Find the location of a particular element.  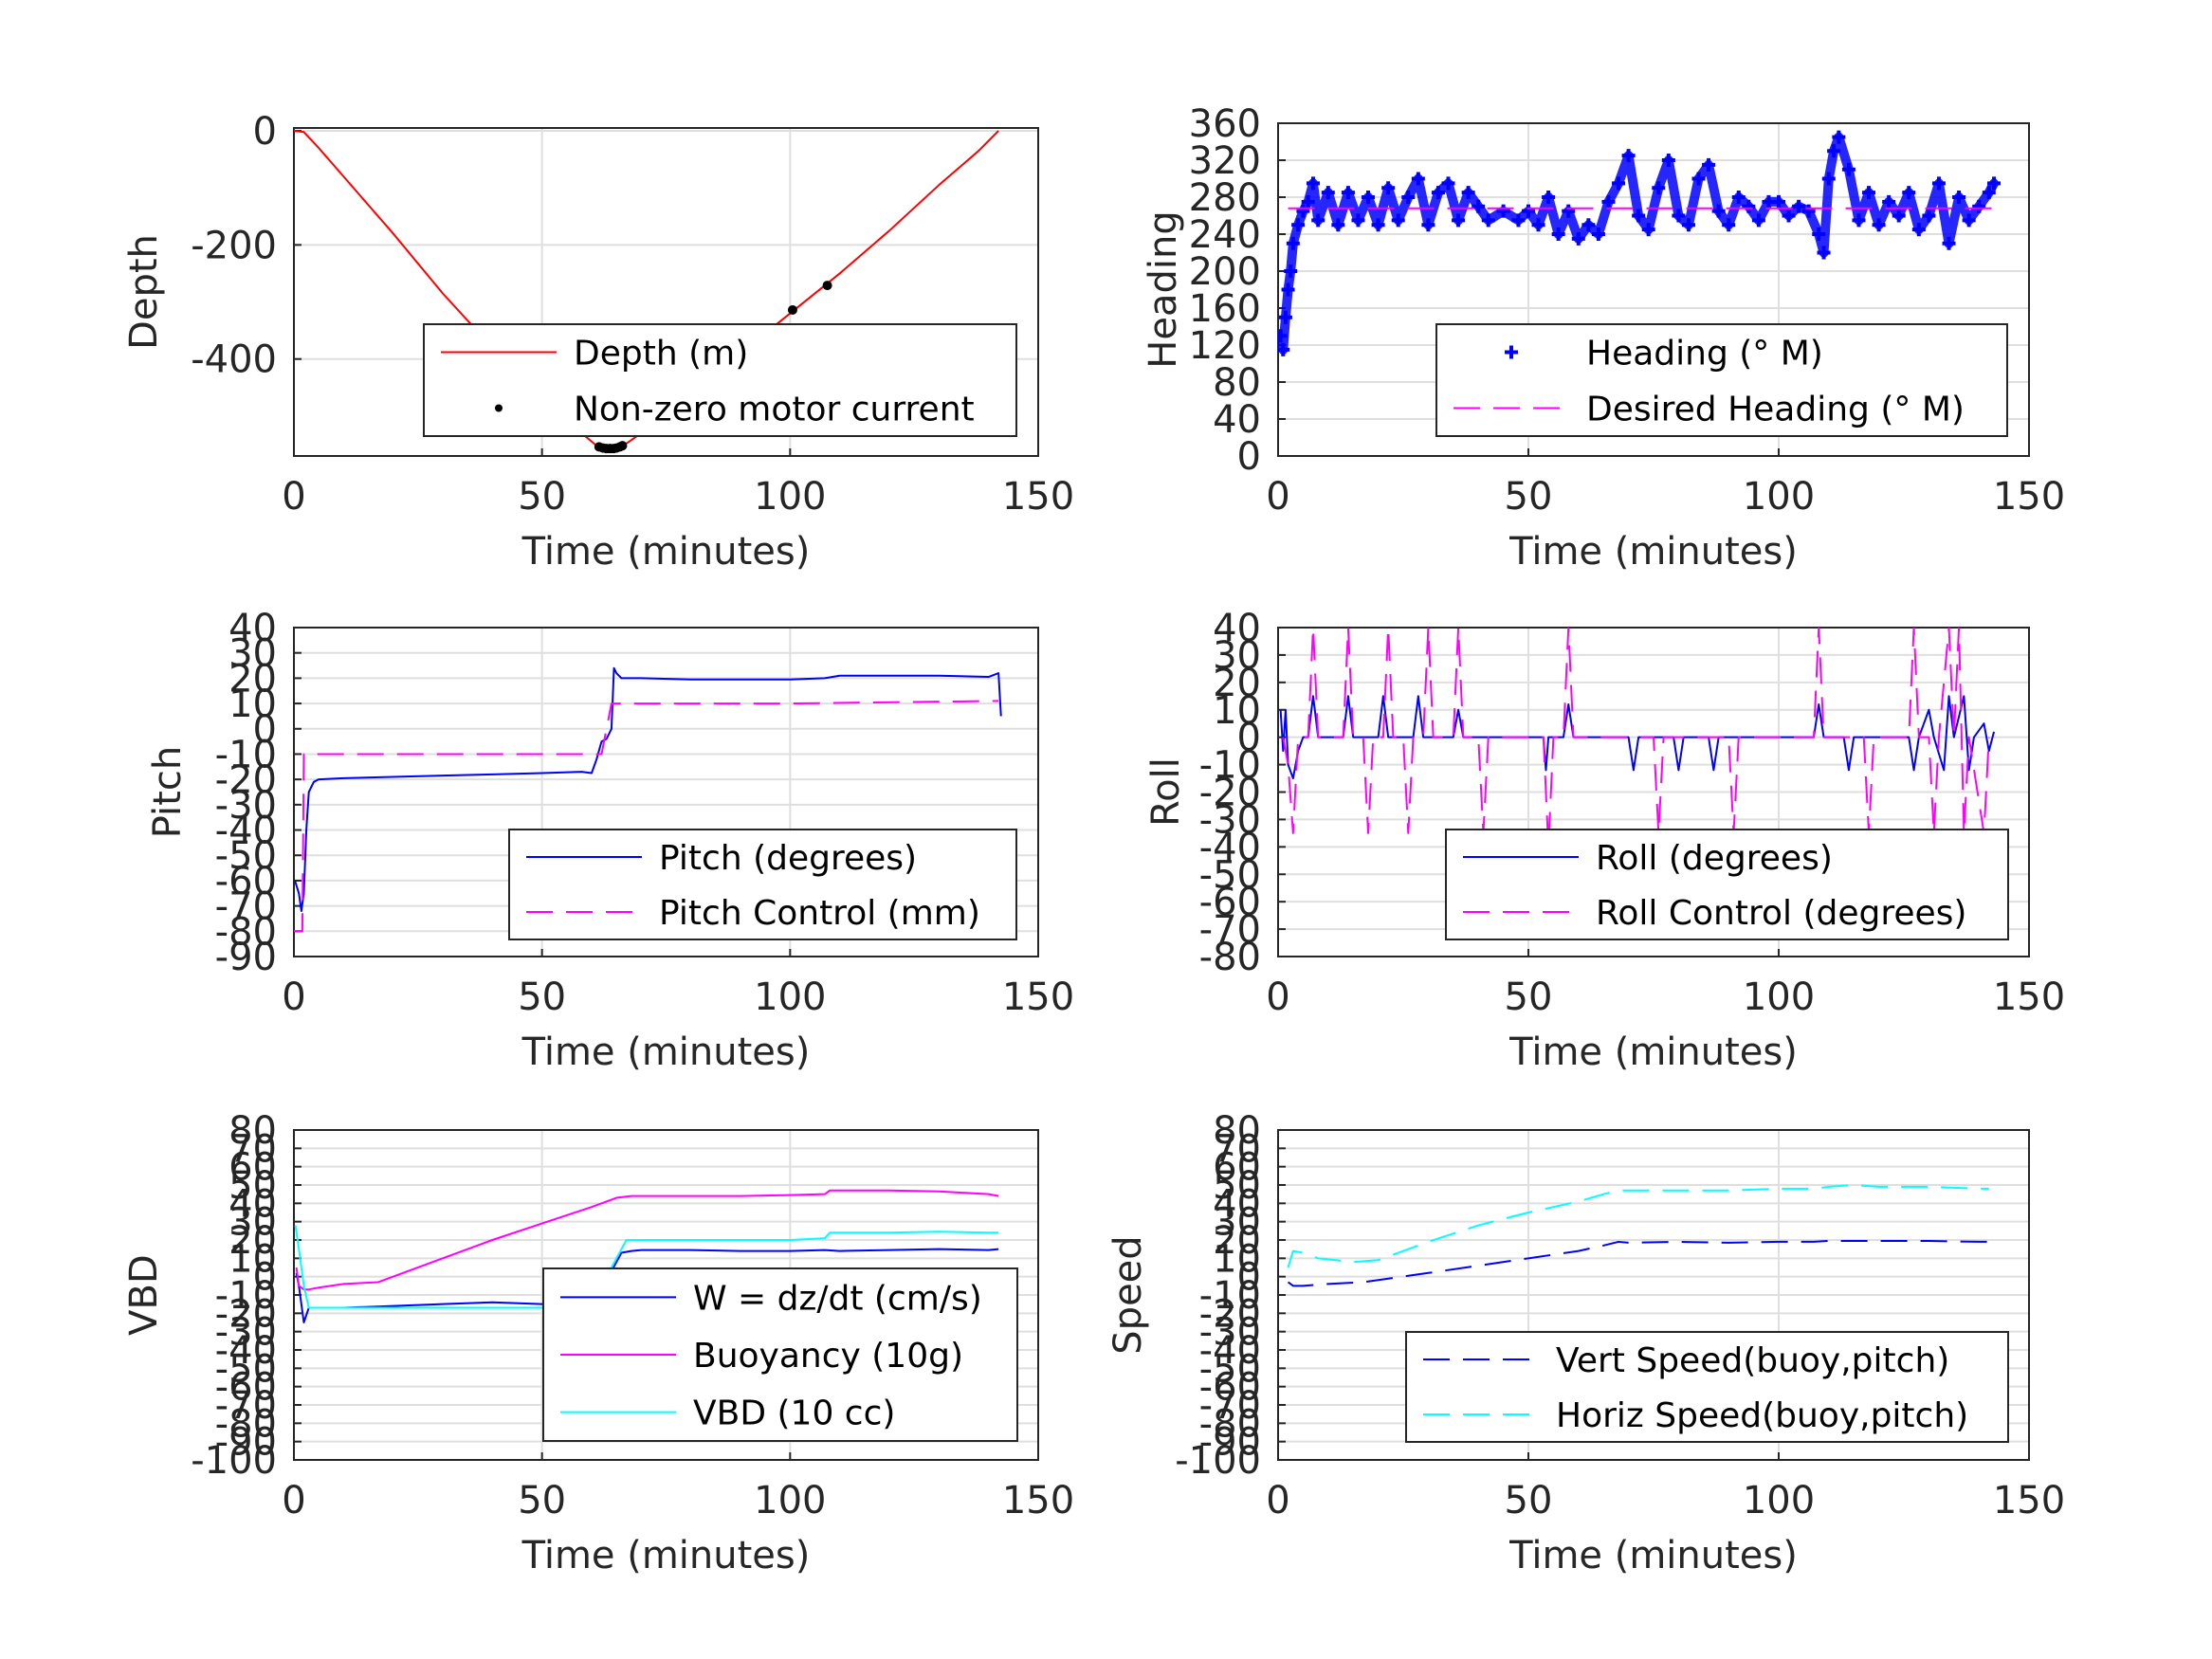

legend-label: Horiz Speed(buoy,pitch) is located at coordinates (1762, 1415).